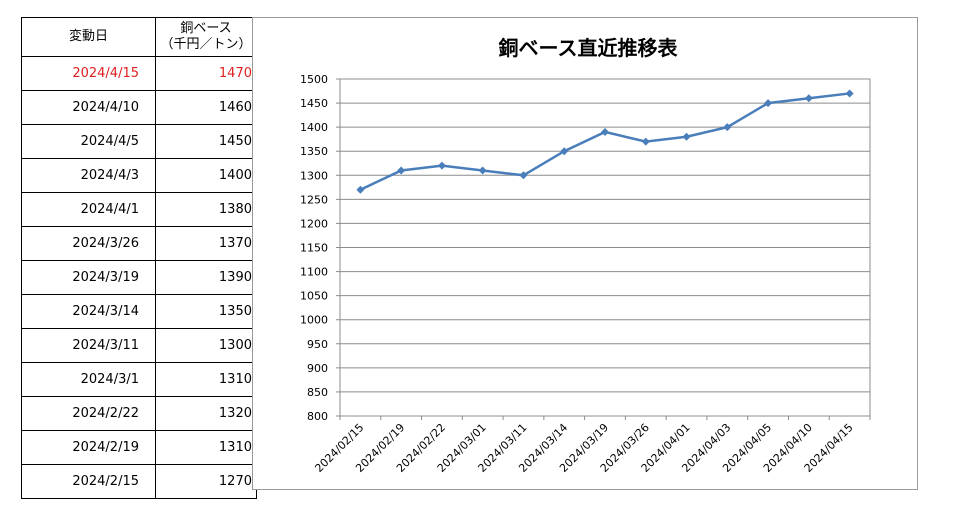 This screenshot has width=956, height=515. What do you see at coordinates (206, 44) in the screenshot?
I see `header-price-line2: （千円／トン）` at bounding box center [206, 44].